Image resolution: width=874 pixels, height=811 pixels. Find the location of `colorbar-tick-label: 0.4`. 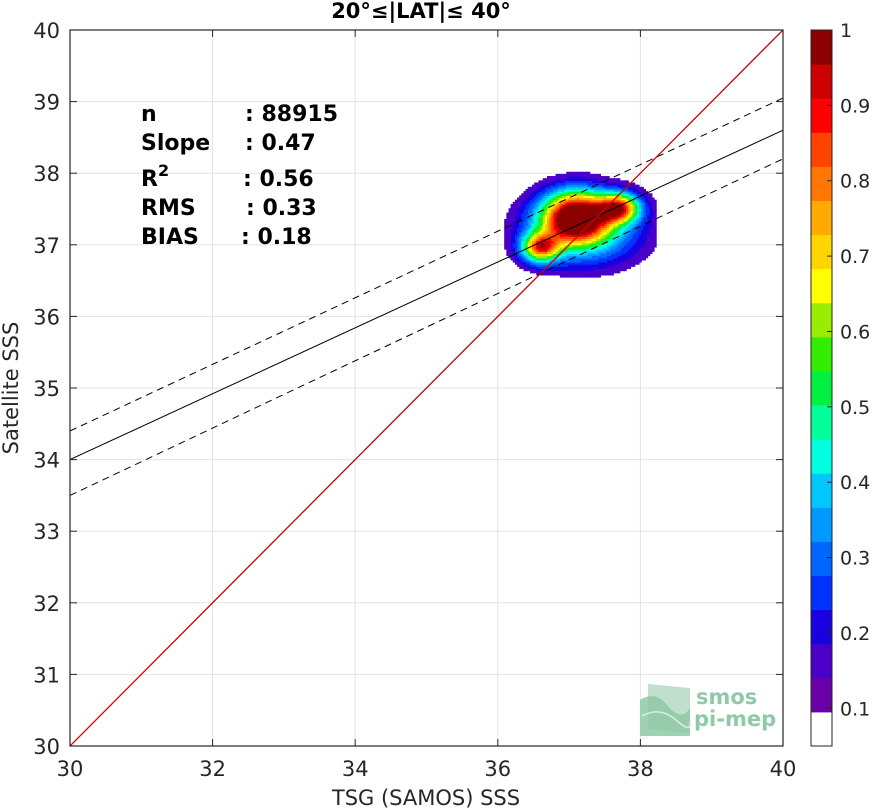

colorbar-tick-label: 0.4 is located at coordinates (855, 483).